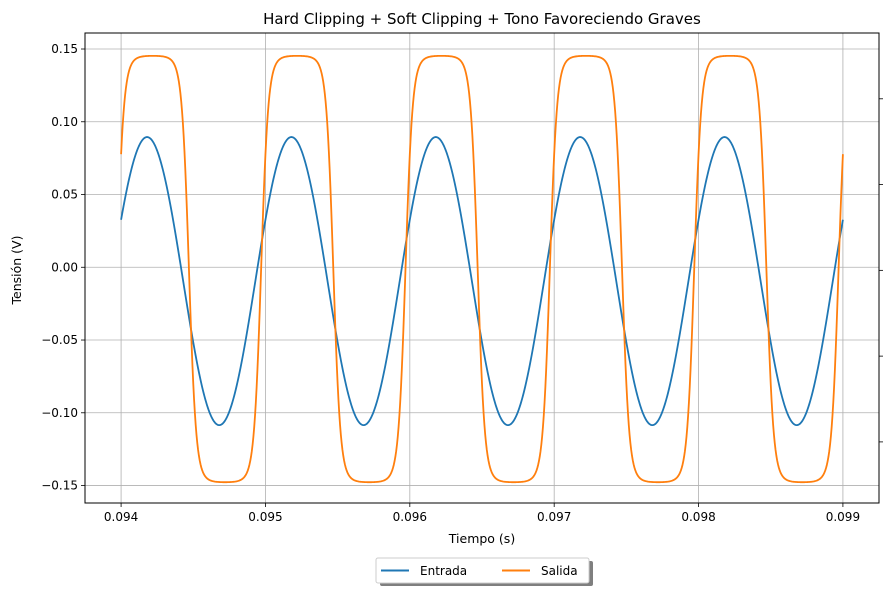 This screenshot has height=601, width=888. Describe the element at coordinates (481, 538) in the screenshot. I see `x-axis-title: Tiempo (s)` at that location.